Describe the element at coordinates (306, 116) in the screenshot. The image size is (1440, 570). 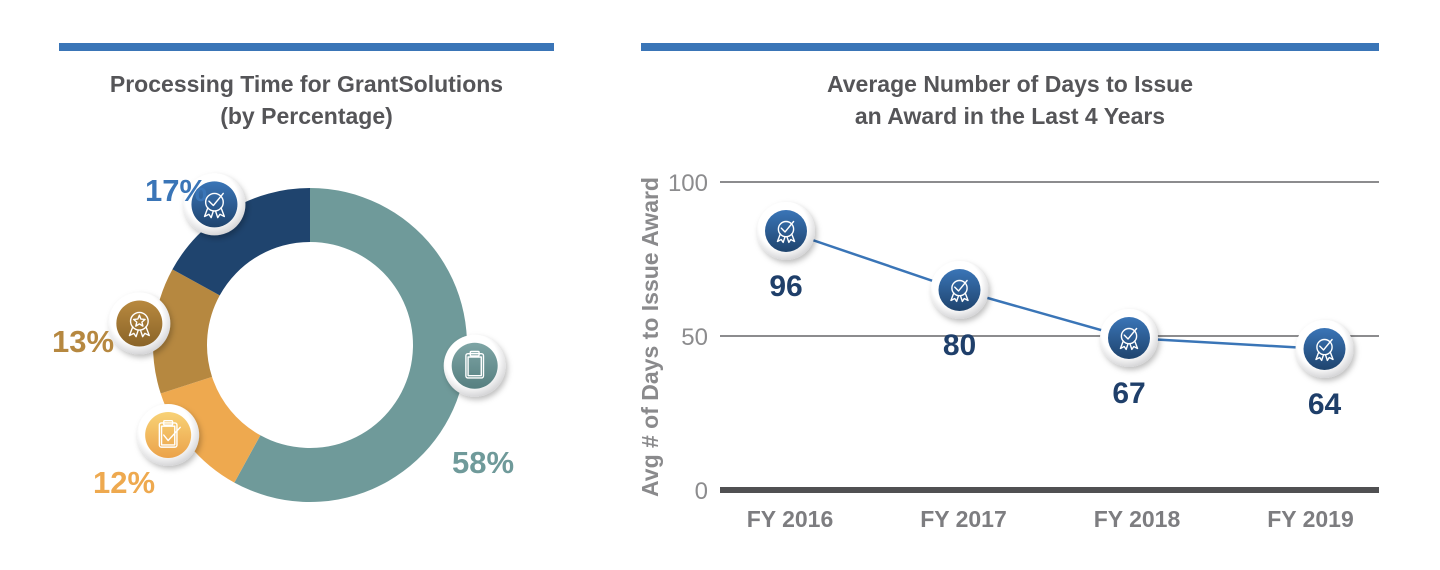
I see `donut-title-line2: (by Percentage)` at that location.